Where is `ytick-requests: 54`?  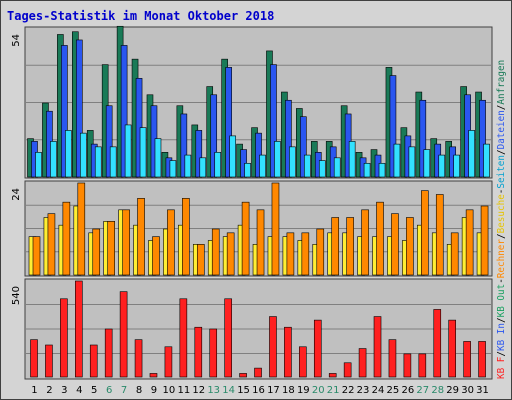
ytick-requests: 54 is located at coordinates (16, 40).